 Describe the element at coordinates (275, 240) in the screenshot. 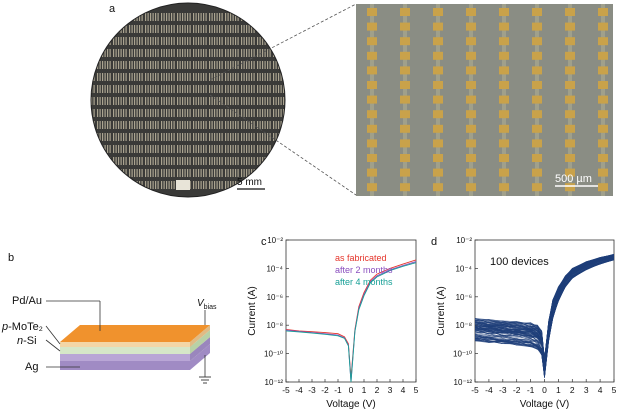

I see `chart-c-ytick-label: 10⁻²` at that location.